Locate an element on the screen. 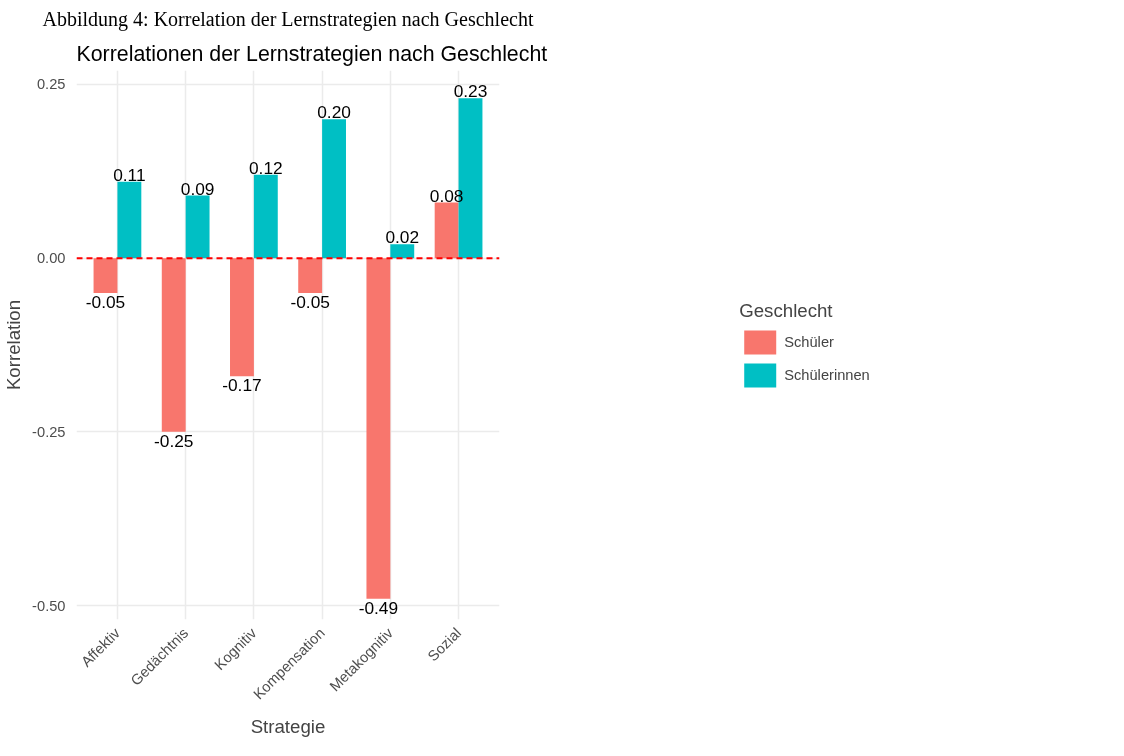  y-tick-label: 0.25 is located at coordinates (51, 84).